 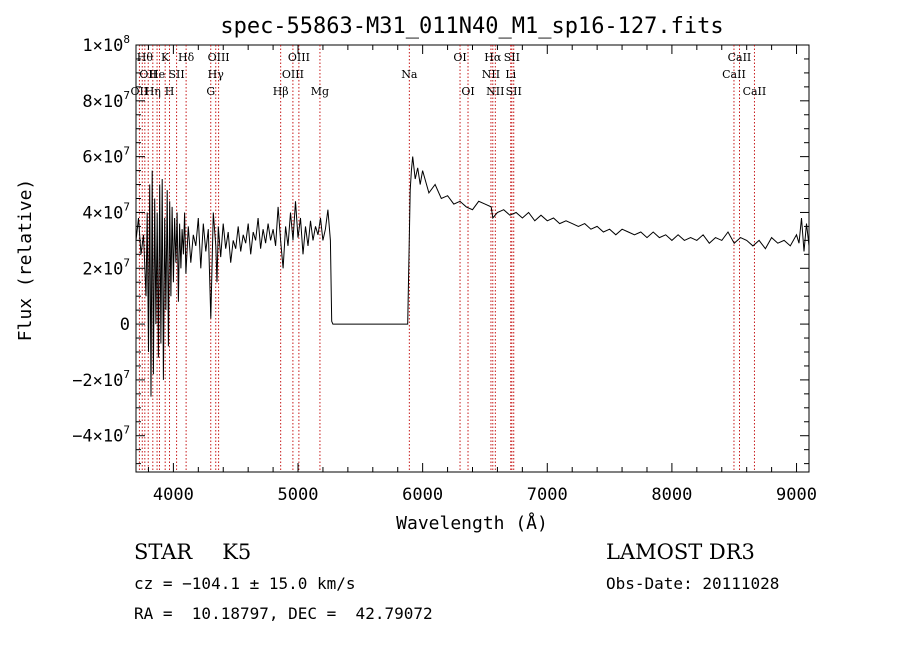 I want to click on y-tick-label: 1×10⁸, so click(x=106, y=44).